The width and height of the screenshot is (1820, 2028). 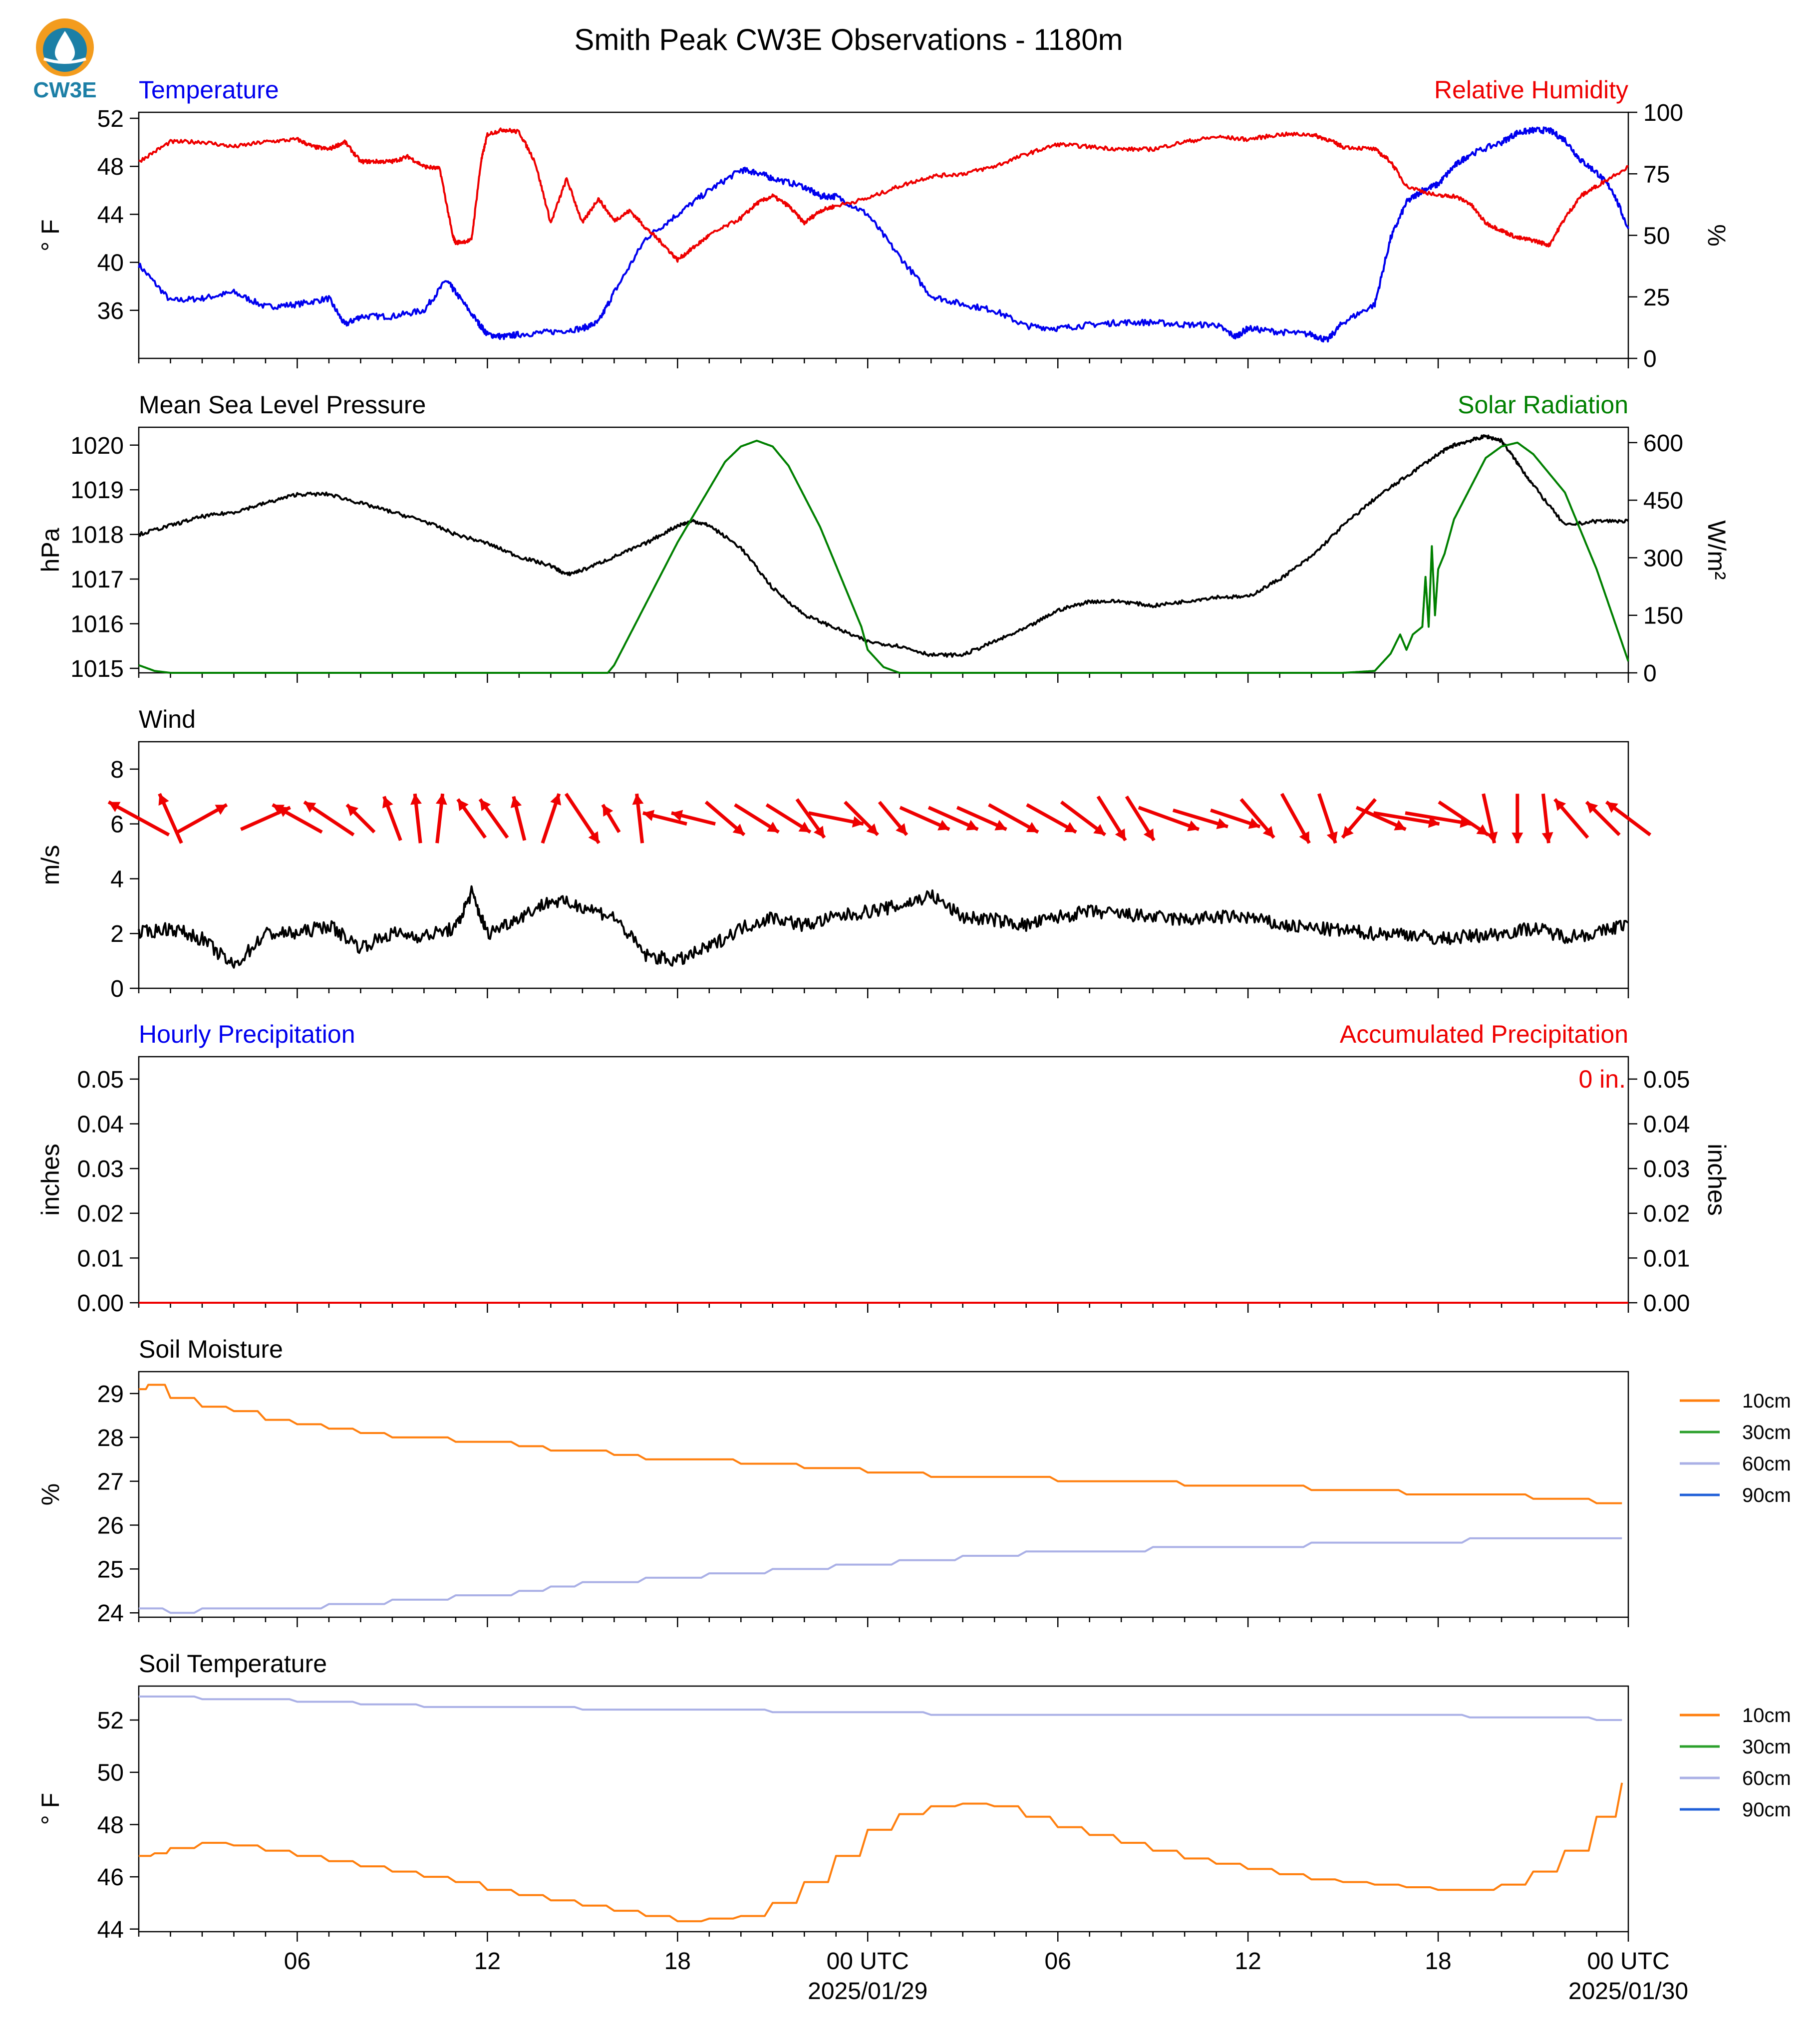 I want to click on accumulated-precip-value: 0 in., so click(x=1602, y=1079).